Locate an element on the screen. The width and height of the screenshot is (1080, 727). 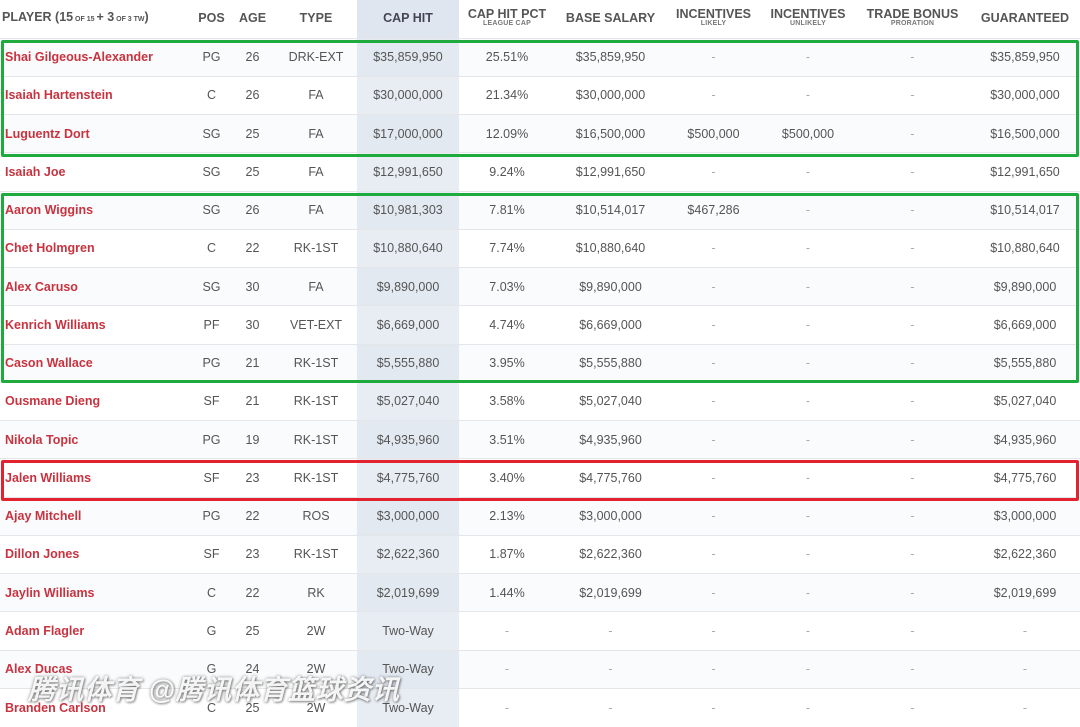
age-cell: 21 is located at coordinates (252, 363).